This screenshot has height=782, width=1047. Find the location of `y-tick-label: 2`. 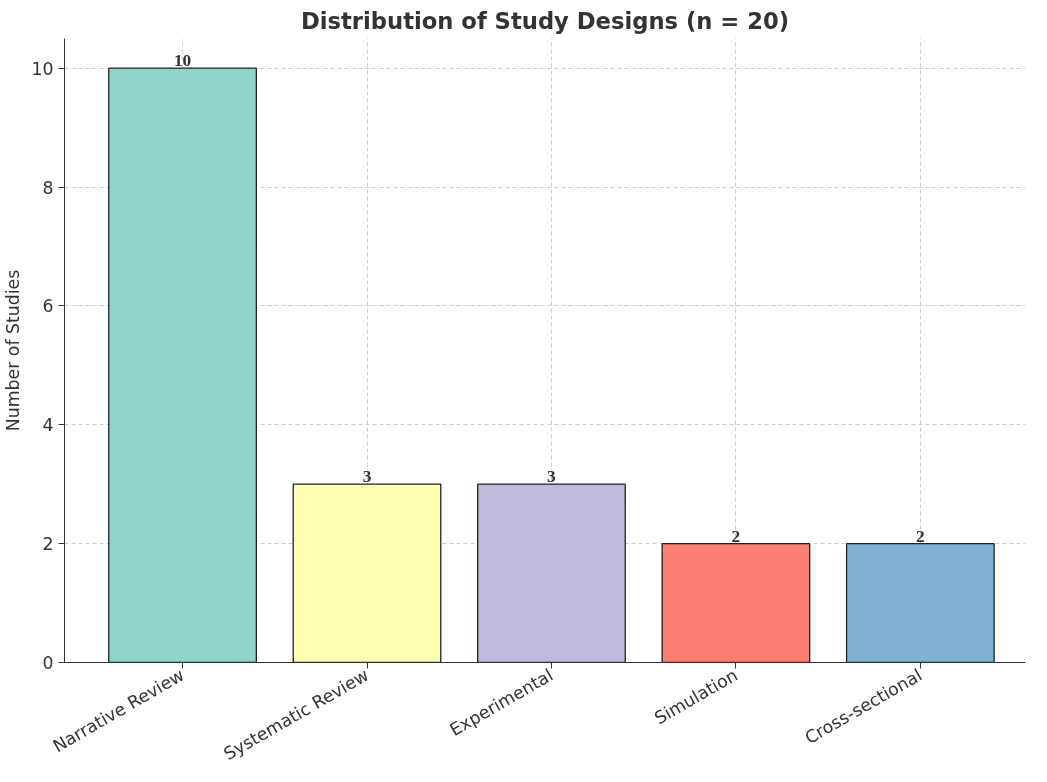

y-tick-label: 2 is located at coordinates (48, 544).